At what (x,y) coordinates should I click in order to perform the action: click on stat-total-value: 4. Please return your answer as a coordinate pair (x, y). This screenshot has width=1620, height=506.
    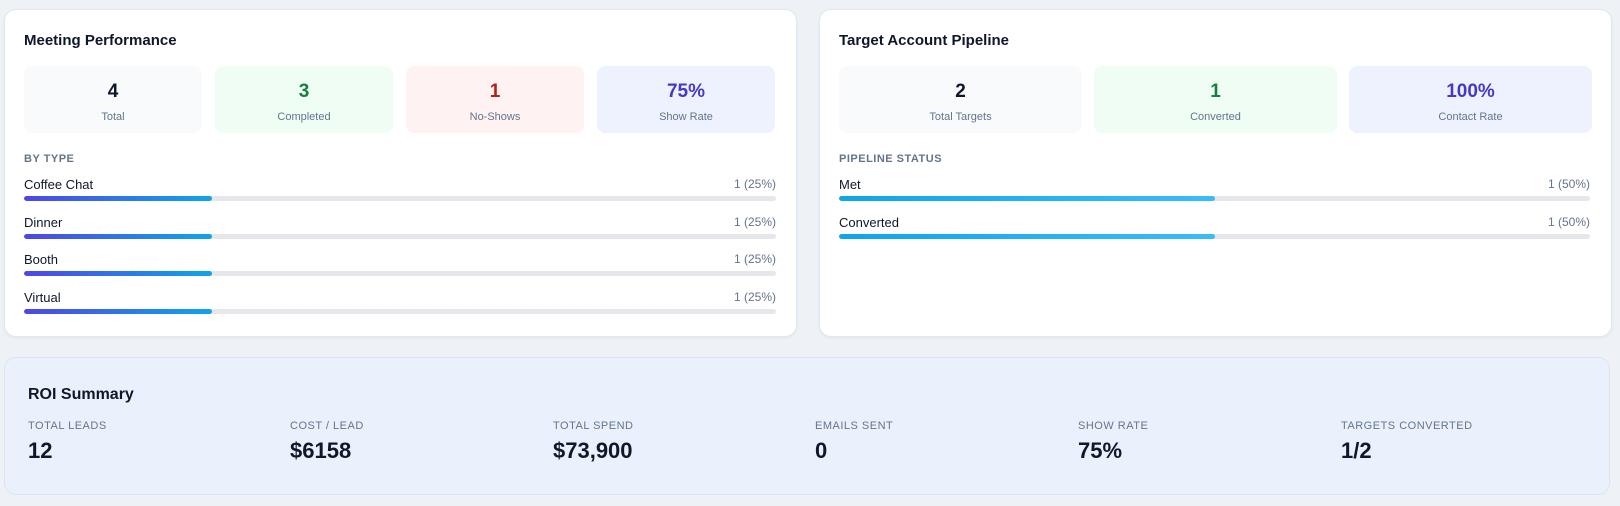
    Looking at the image, I should click on (113, 91).